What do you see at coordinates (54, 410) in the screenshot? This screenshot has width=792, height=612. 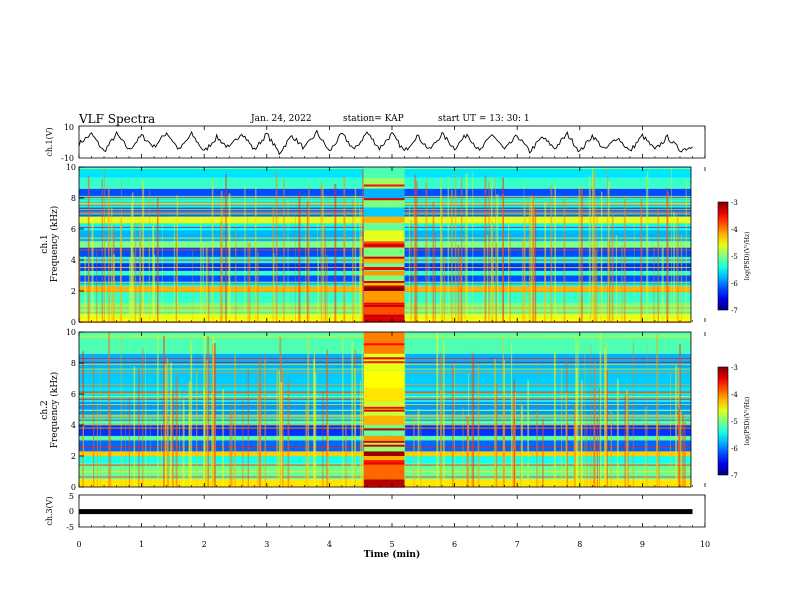 I see `ch2-spectrogram-ylabel-freq: Frequency (kHz)` at bounding box center [54, 410].